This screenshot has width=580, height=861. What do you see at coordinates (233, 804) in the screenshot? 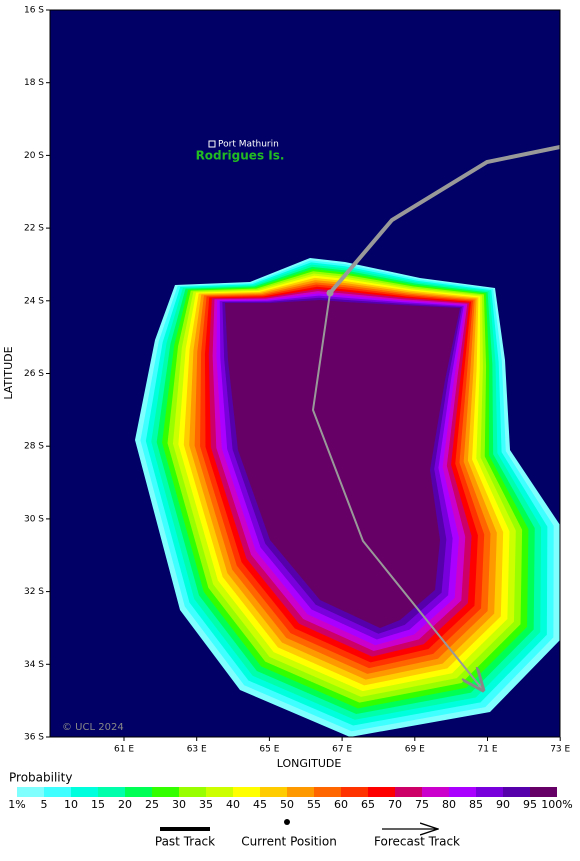
I see `legend-tick-label: 40` at bounding box center [233, 804].